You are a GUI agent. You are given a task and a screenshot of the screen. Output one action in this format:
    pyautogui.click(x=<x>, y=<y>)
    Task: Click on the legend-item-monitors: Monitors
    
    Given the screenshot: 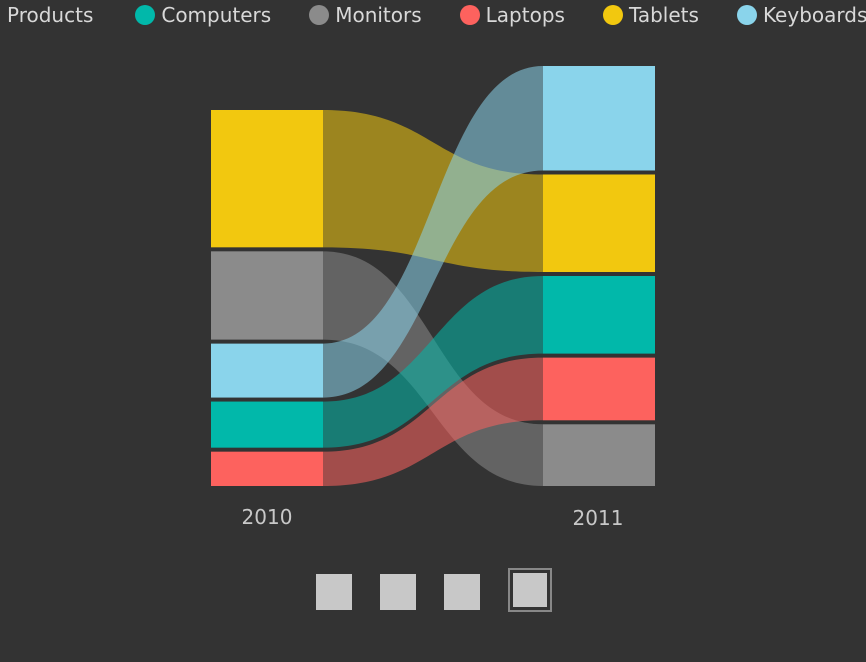 What is the action you would take?
    pyautogui.click(x=365, y=15)
    